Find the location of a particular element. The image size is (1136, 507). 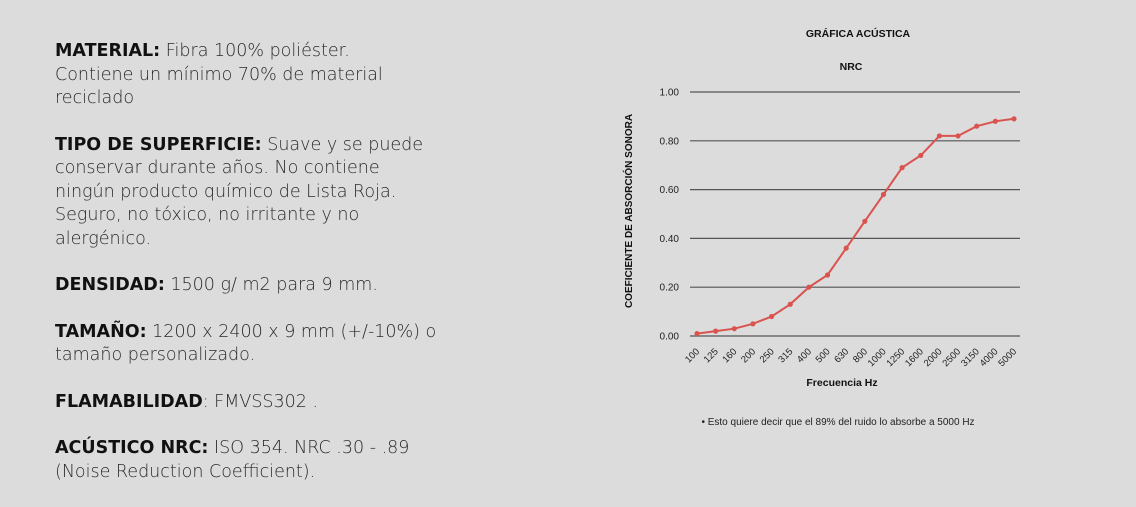

spec-label: MATERIAL: is located at coordinates (108, 51).